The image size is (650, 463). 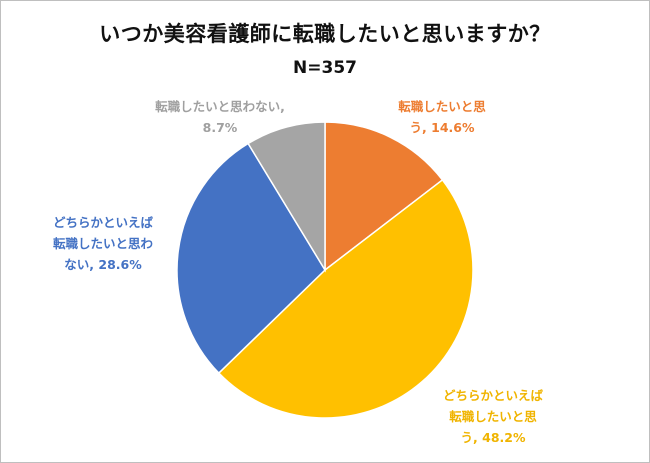 What do you see at coordinates (325, 68) in the screenshot?
I see `chart-subtitle: N=357` at bounding box center [325, 68].